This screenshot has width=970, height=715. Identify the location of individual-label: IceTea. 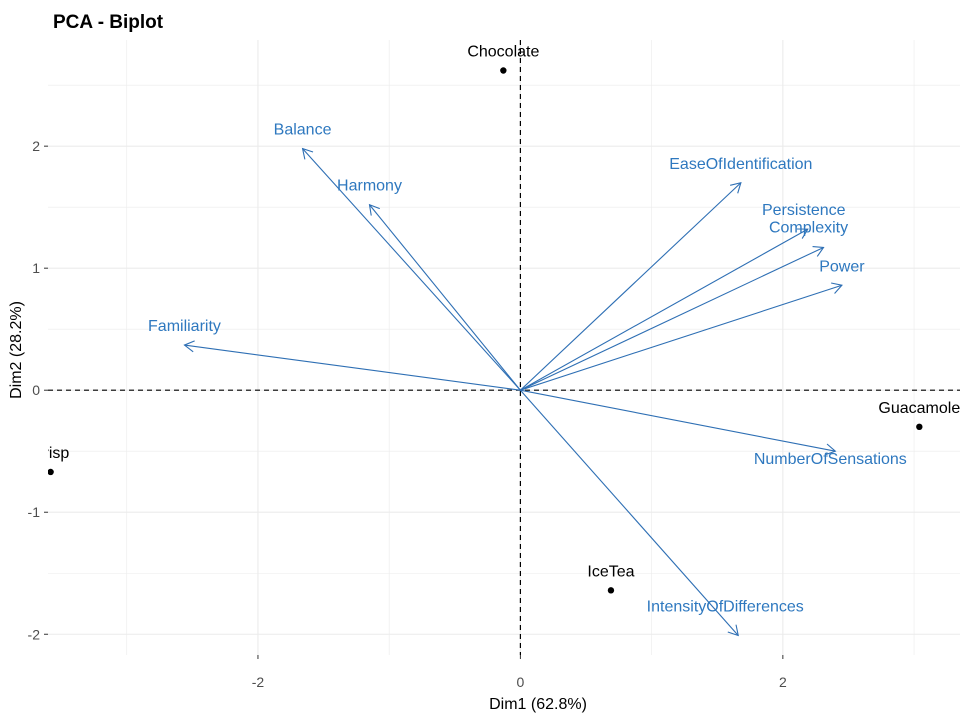
(610, 571).